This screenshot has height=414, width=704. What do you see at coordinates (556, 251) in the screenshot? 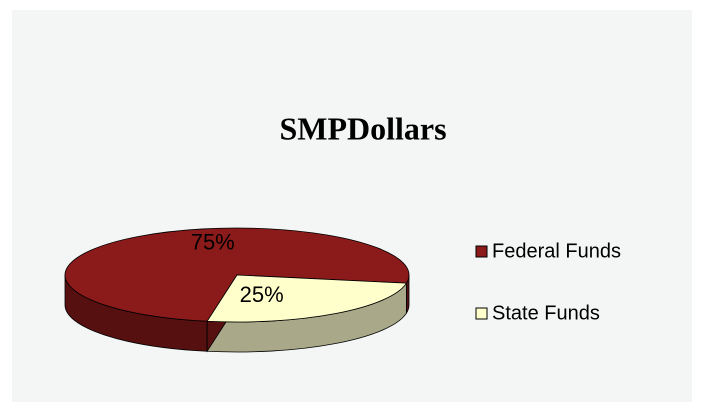
I see `legend-label: Federal Funds` at bounding box center [556, 251].